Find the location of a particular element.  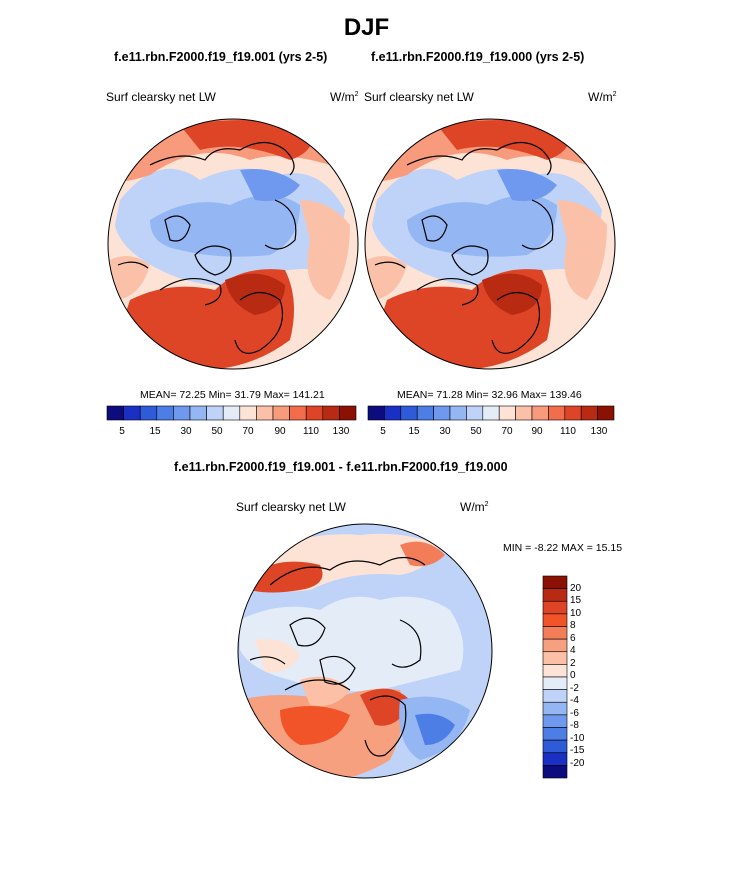

panel2-stats: MEAN= 71.28 Min= 32.96 Max= 139.46 is located at coordinates (489, 395).